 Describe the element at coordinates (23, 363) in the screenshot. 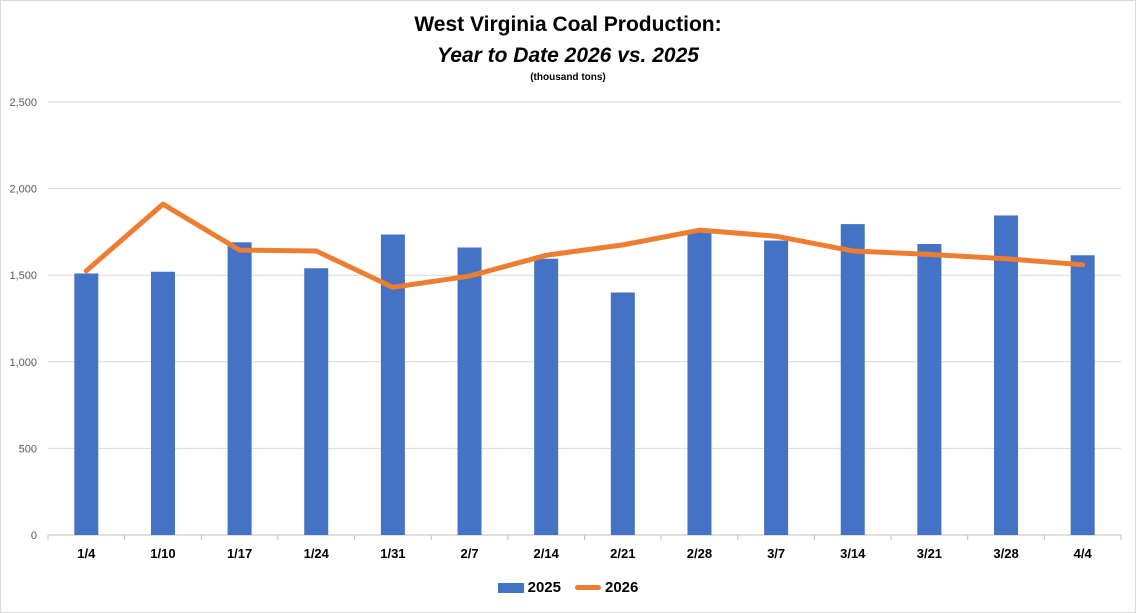

I see `y-tick-label: 1,000` at that location.